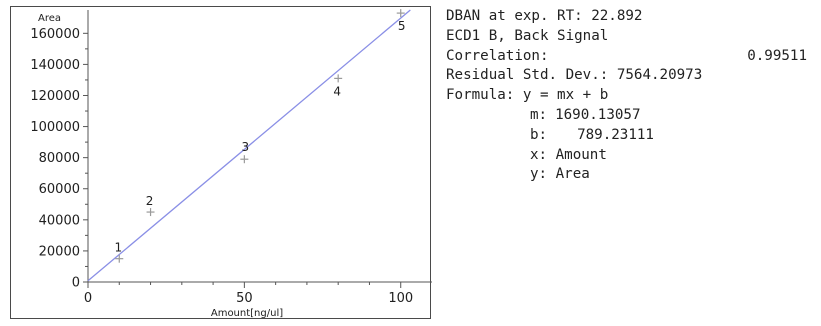 This screenshot has height=326, width=821. What do you see at coordinates (598, 114) in the screenshot?
I see `slope-value: 1690.13057` at bounding box center [598, 114].